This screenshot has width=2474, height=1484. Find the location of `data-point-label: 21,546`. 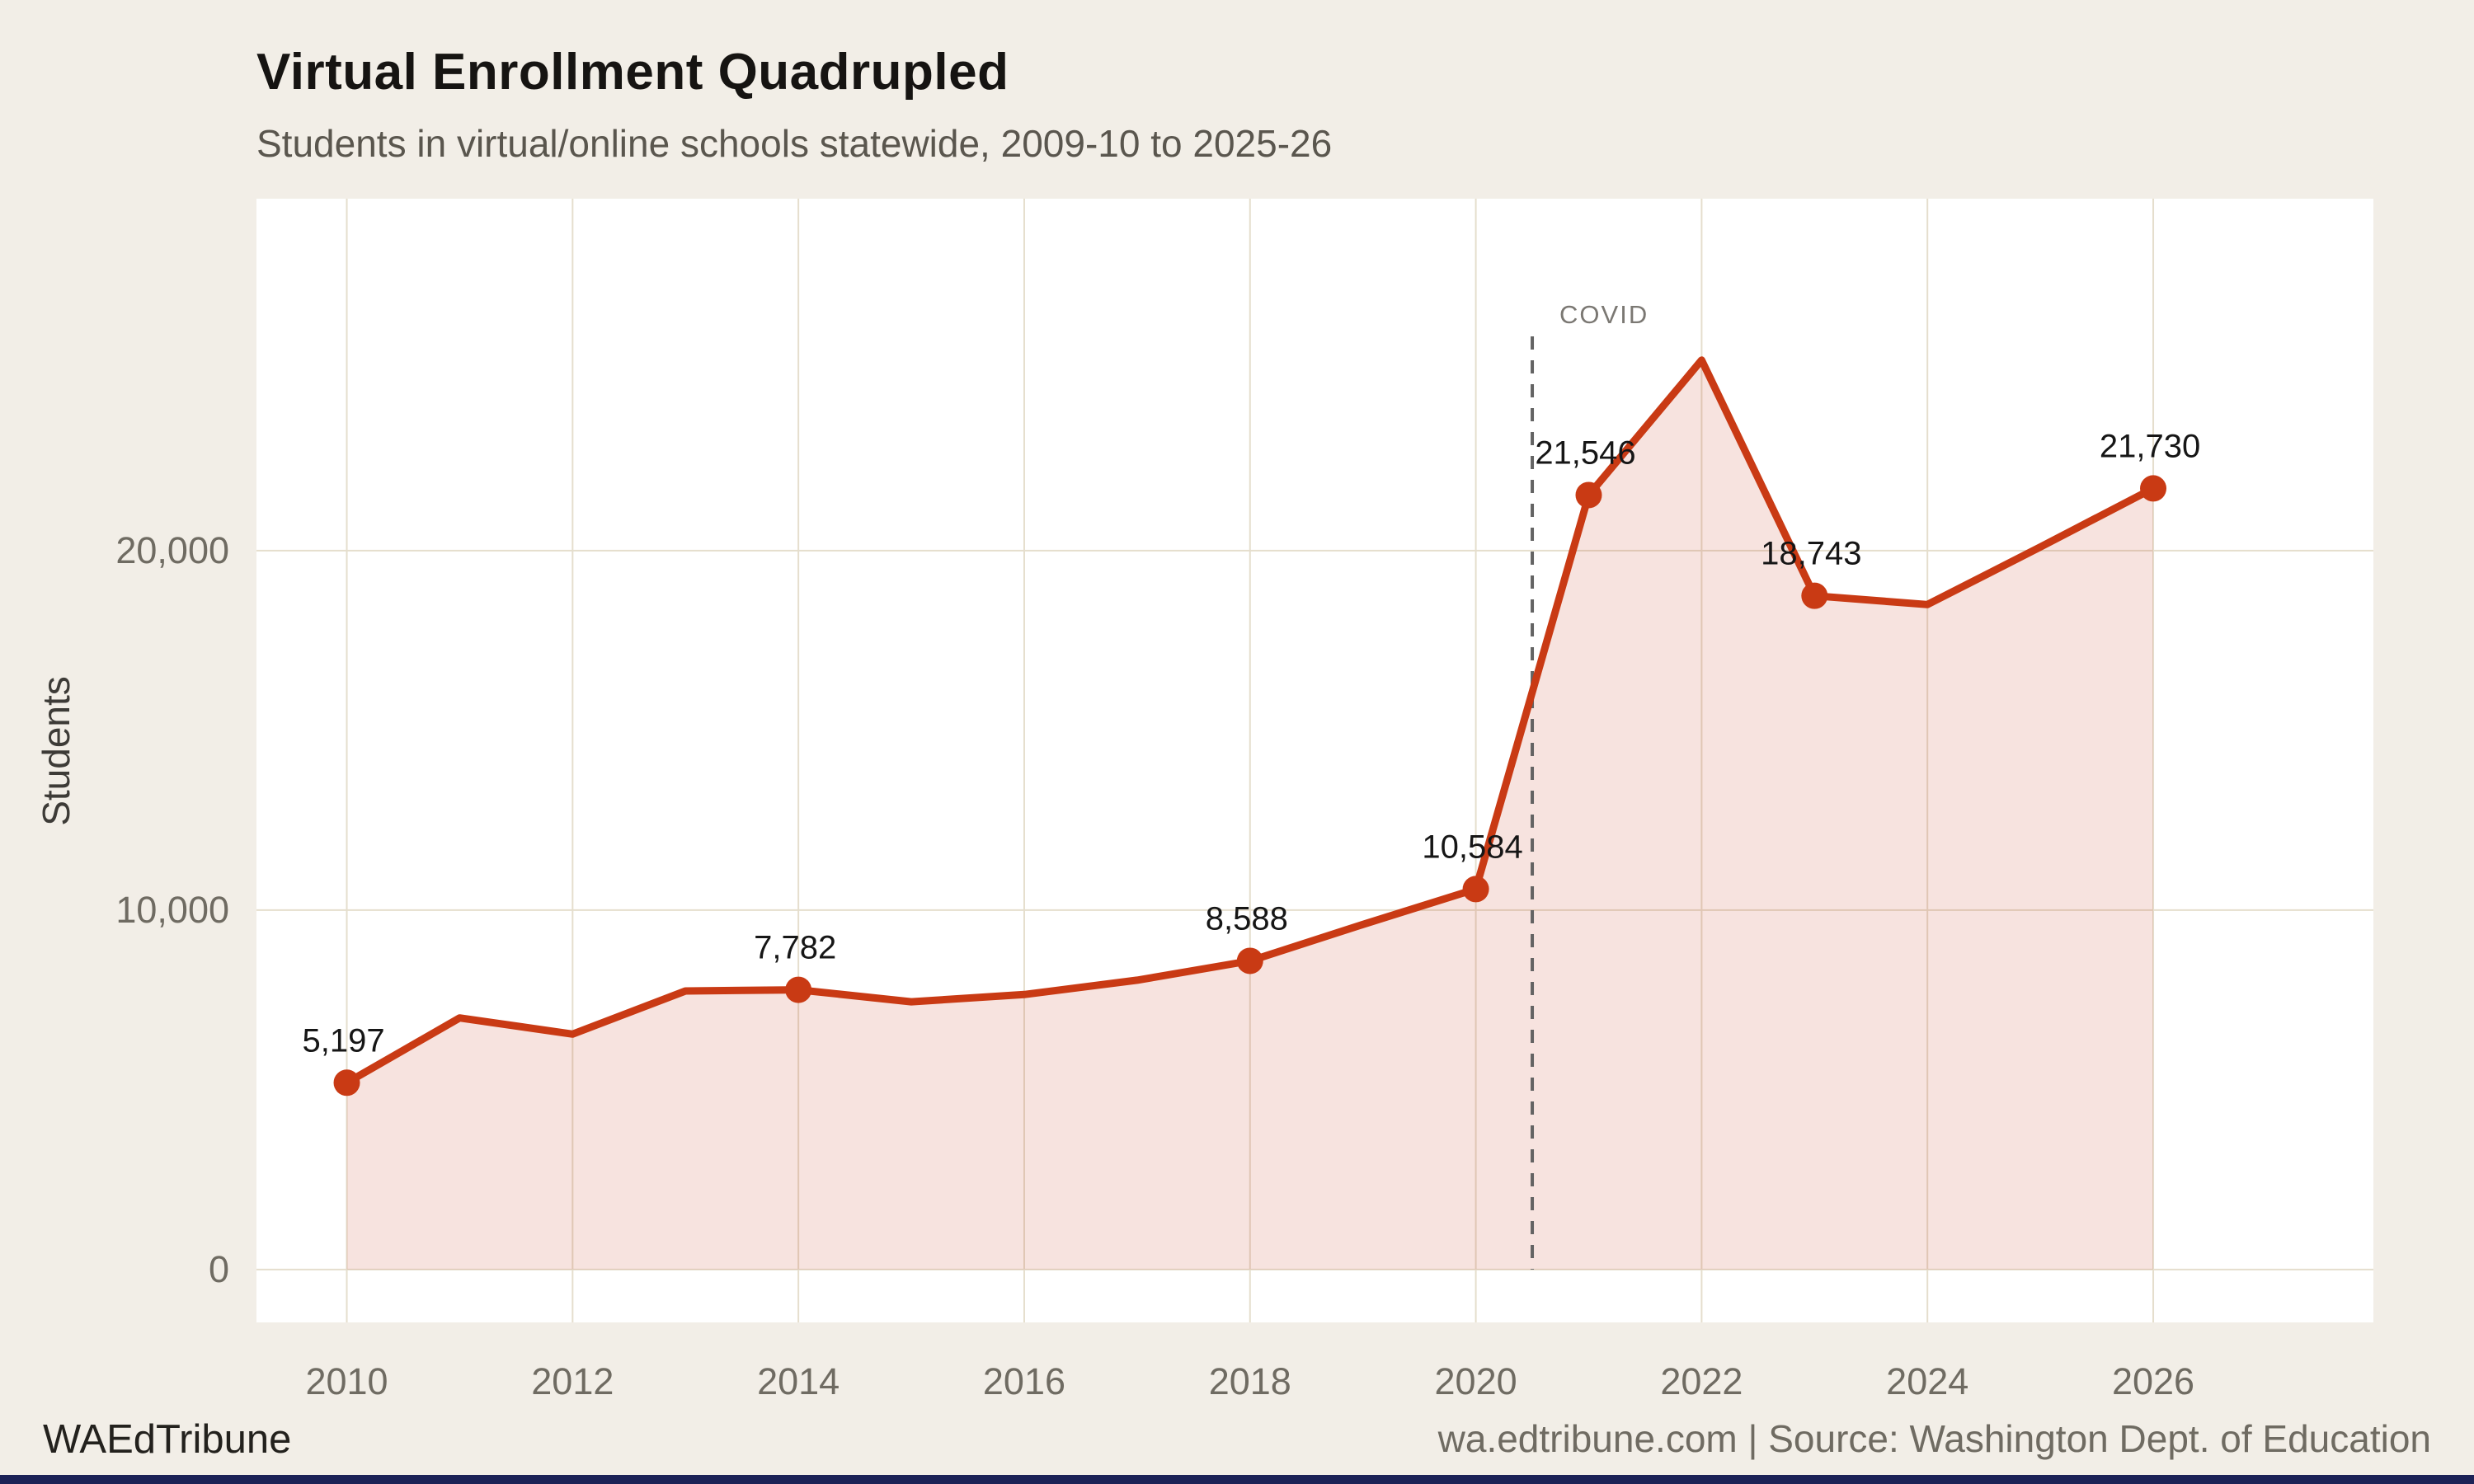

data-point-label: 21,546 is located at coordinates (1585, 452).